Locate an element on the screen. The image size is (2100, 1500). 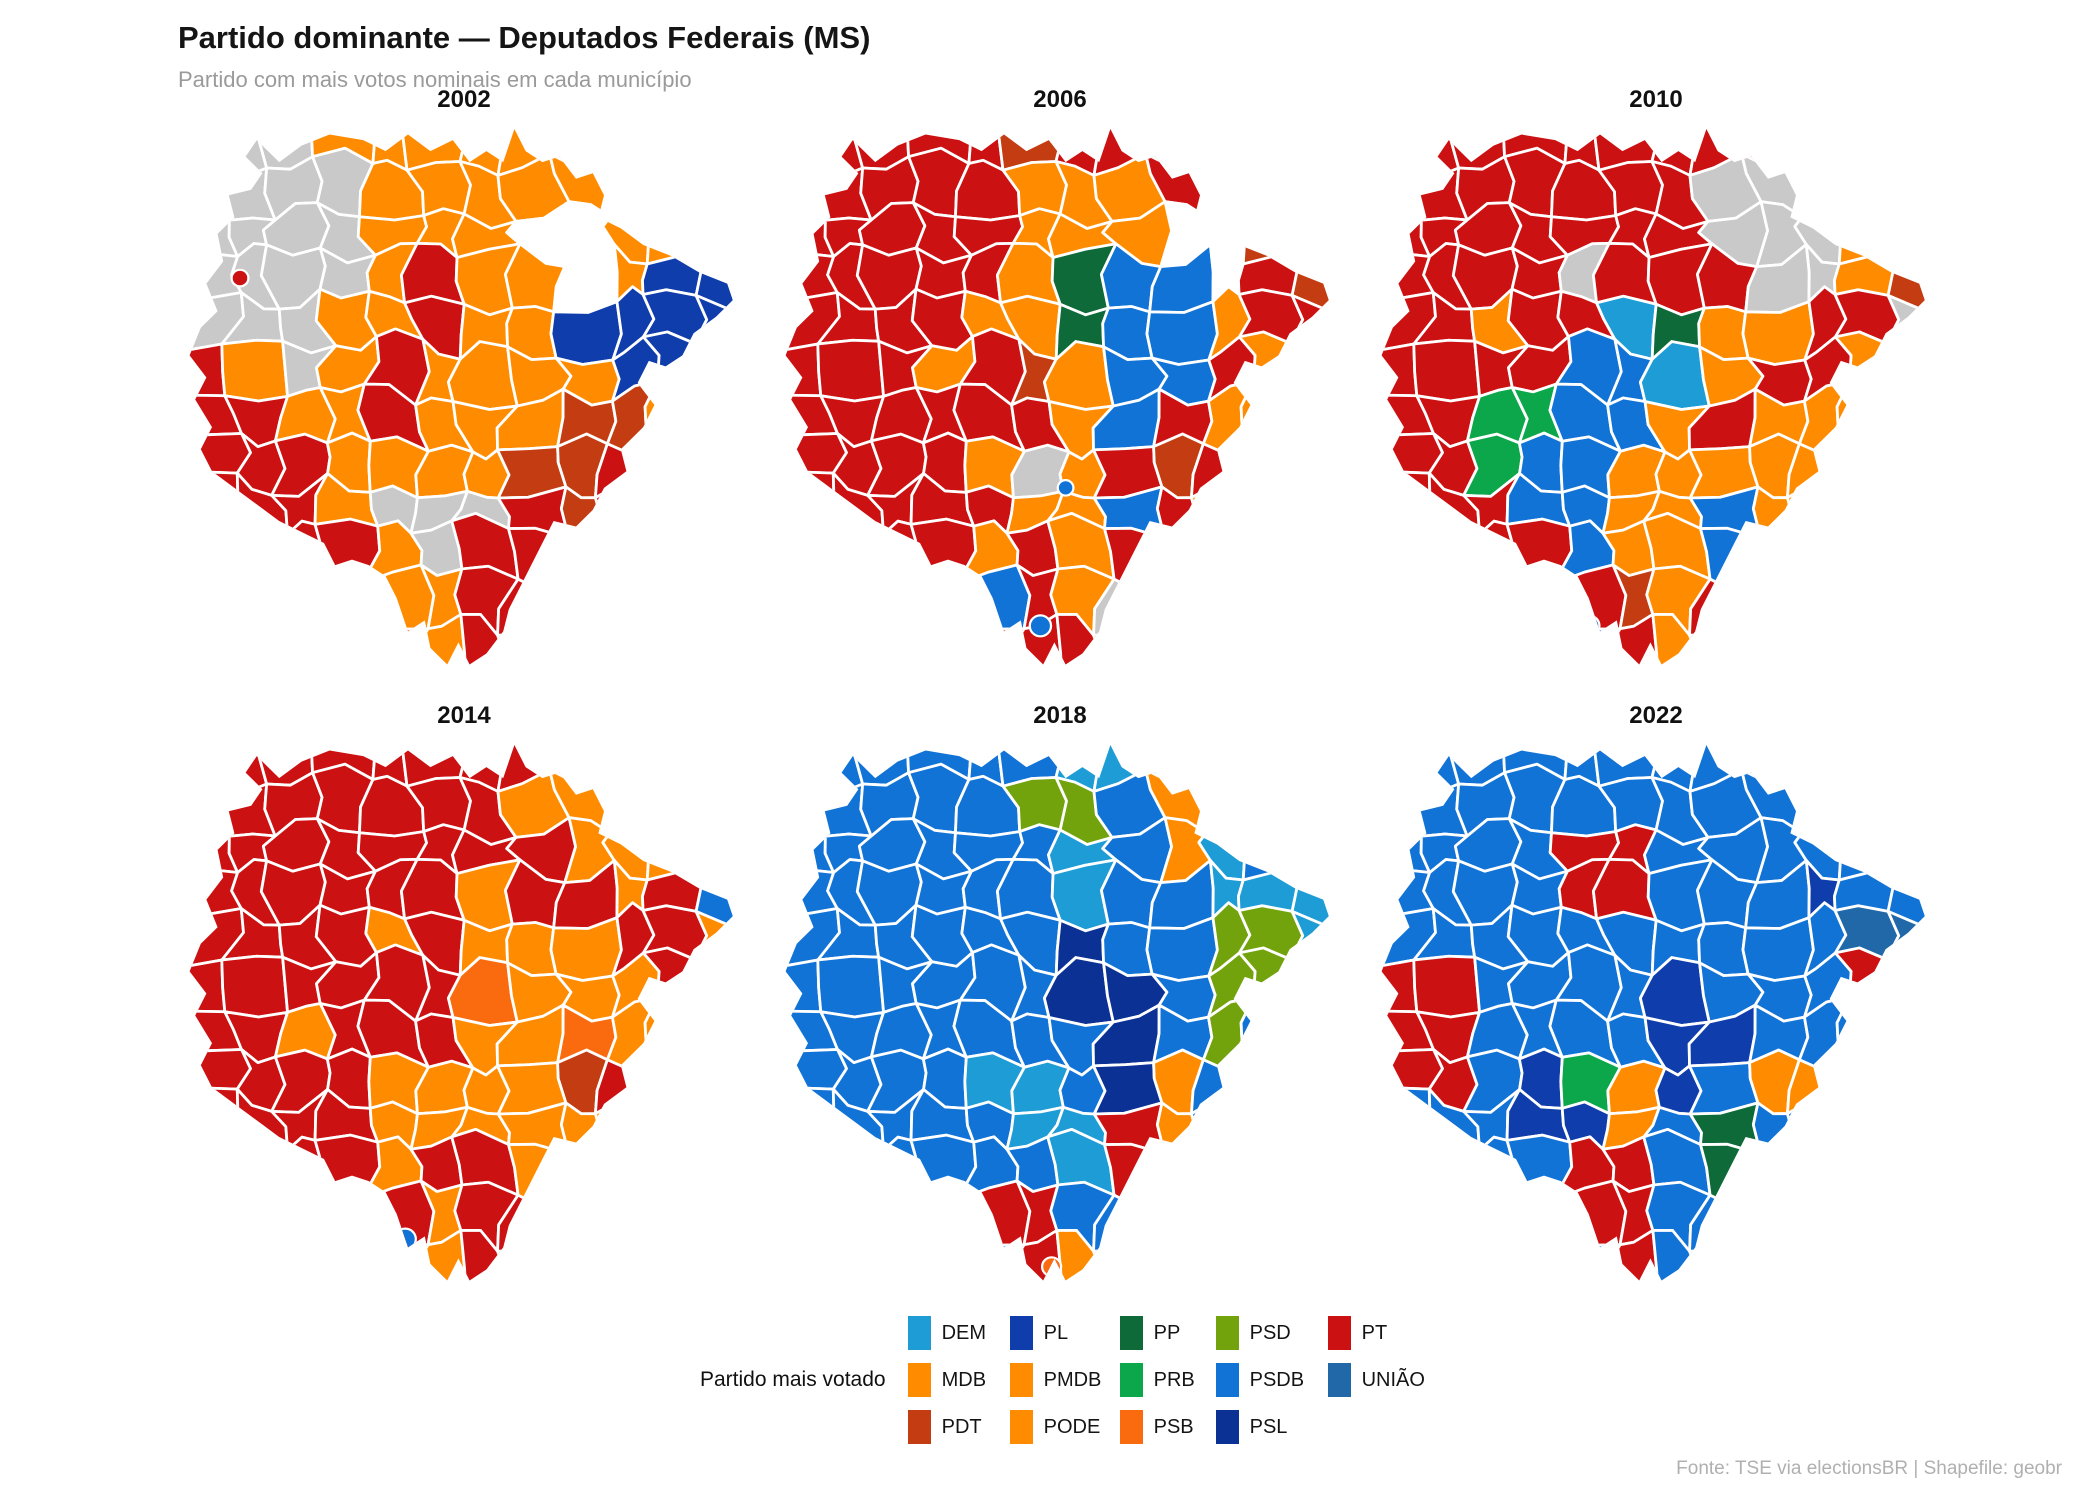
municipio-dot is located at coordinates (240, 278).